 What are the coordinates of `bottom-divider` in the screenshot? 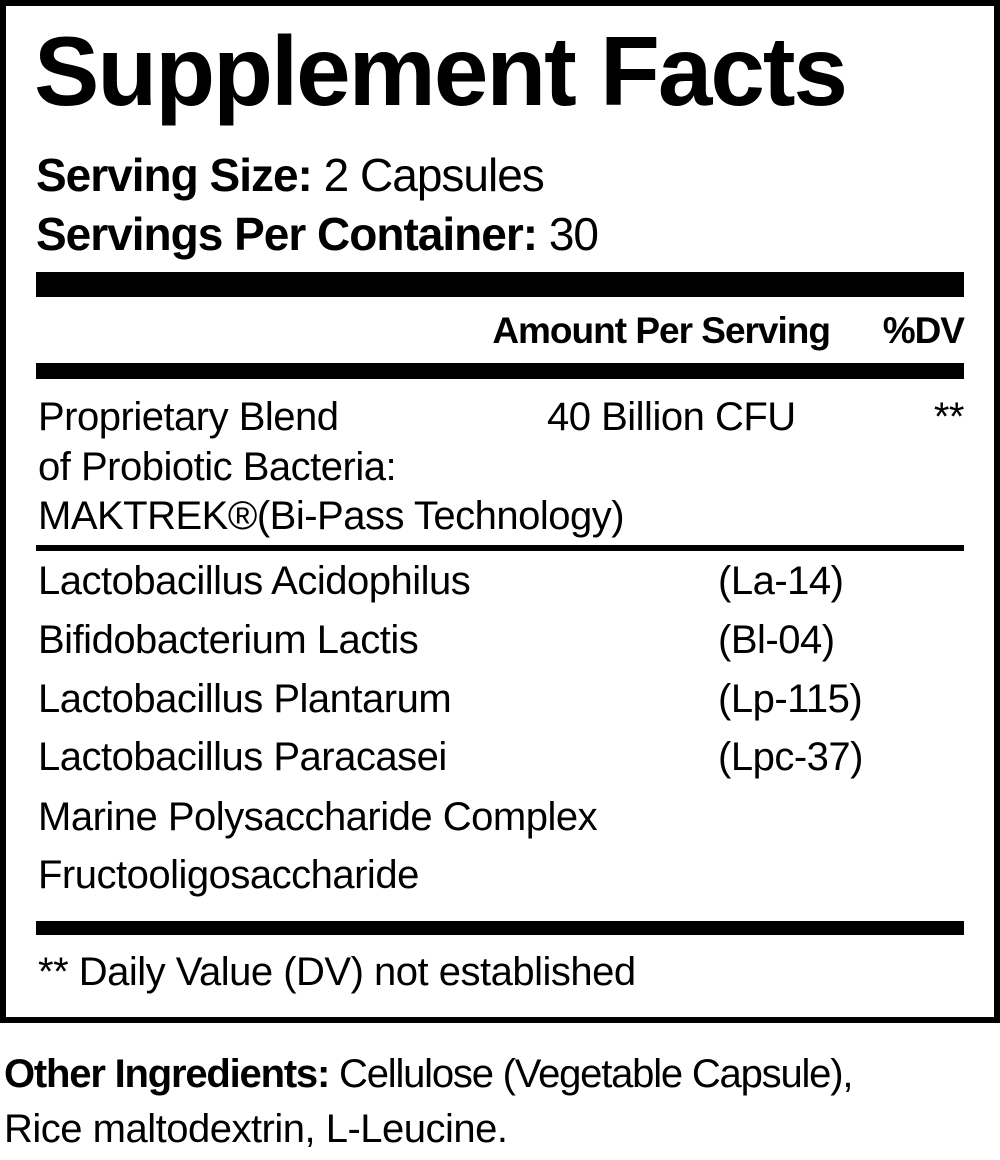 It's located at (500, 928).